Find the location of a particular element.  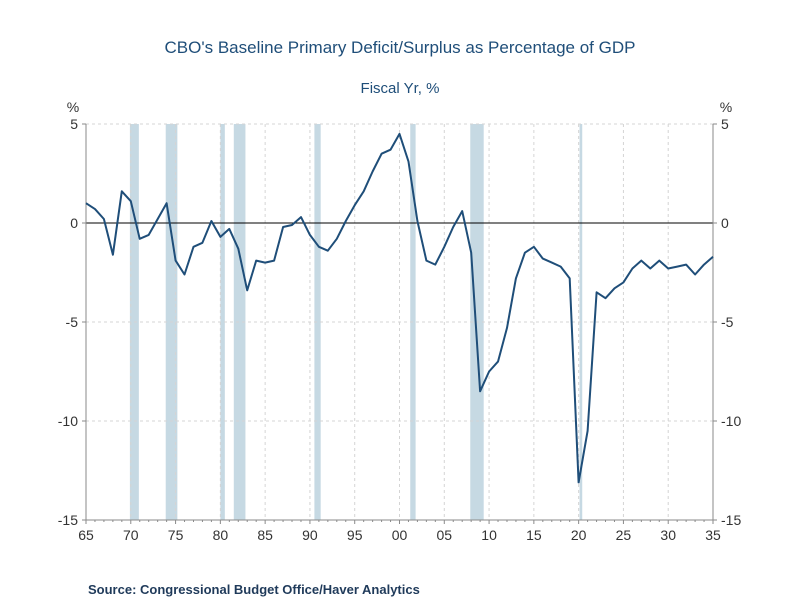

y-tick-label-left: 5 is located at coordinates (74, 124).